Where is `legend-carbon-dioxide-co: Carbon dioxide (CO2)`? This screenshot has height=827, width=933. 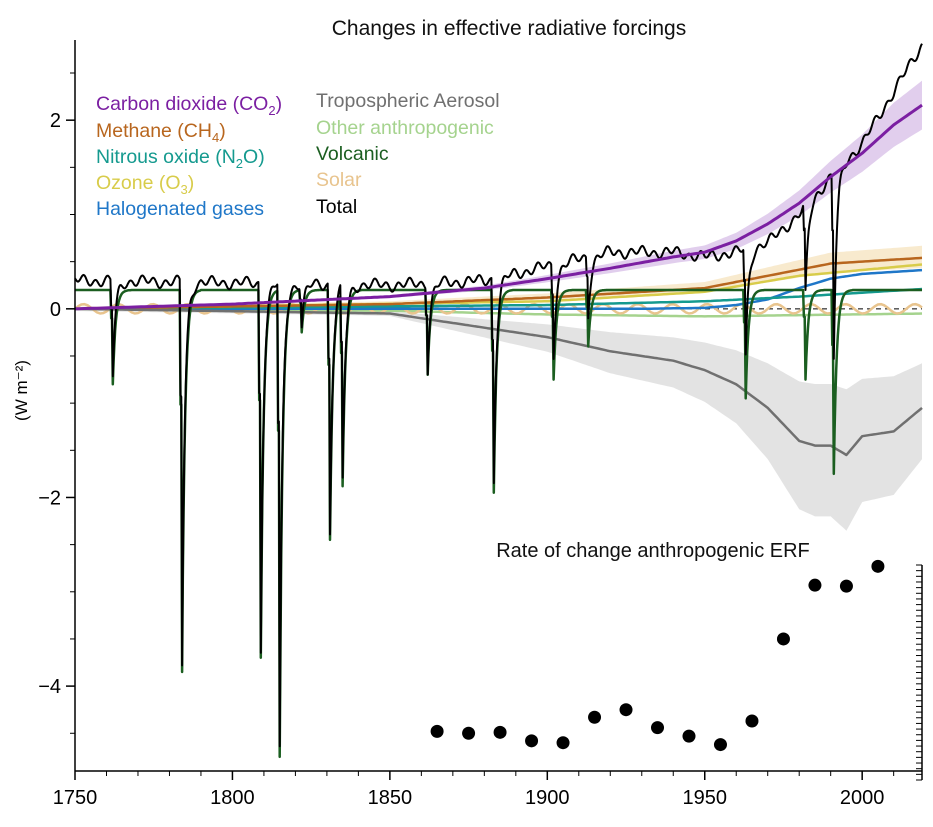
legend-carbon-dioxide-co: Carbon dioxide (CO2) is located at coordinates (189, 105).